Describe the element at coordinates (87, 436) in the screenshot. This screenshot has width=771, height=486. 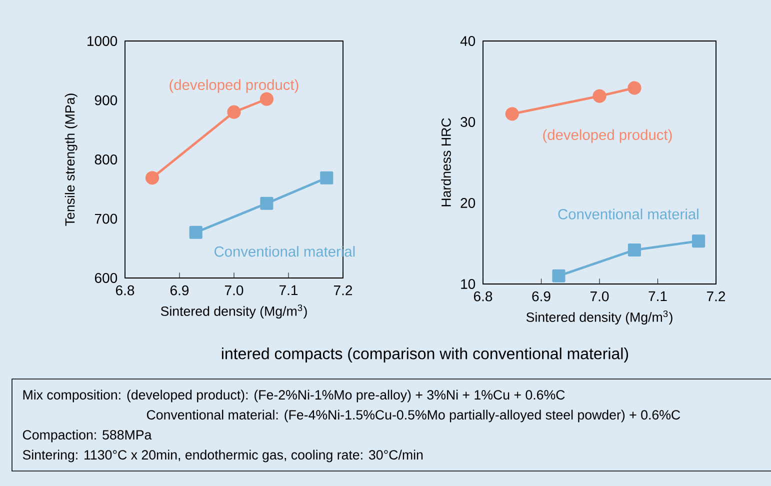
I see `text: Compaction: 588MPa` at that location.